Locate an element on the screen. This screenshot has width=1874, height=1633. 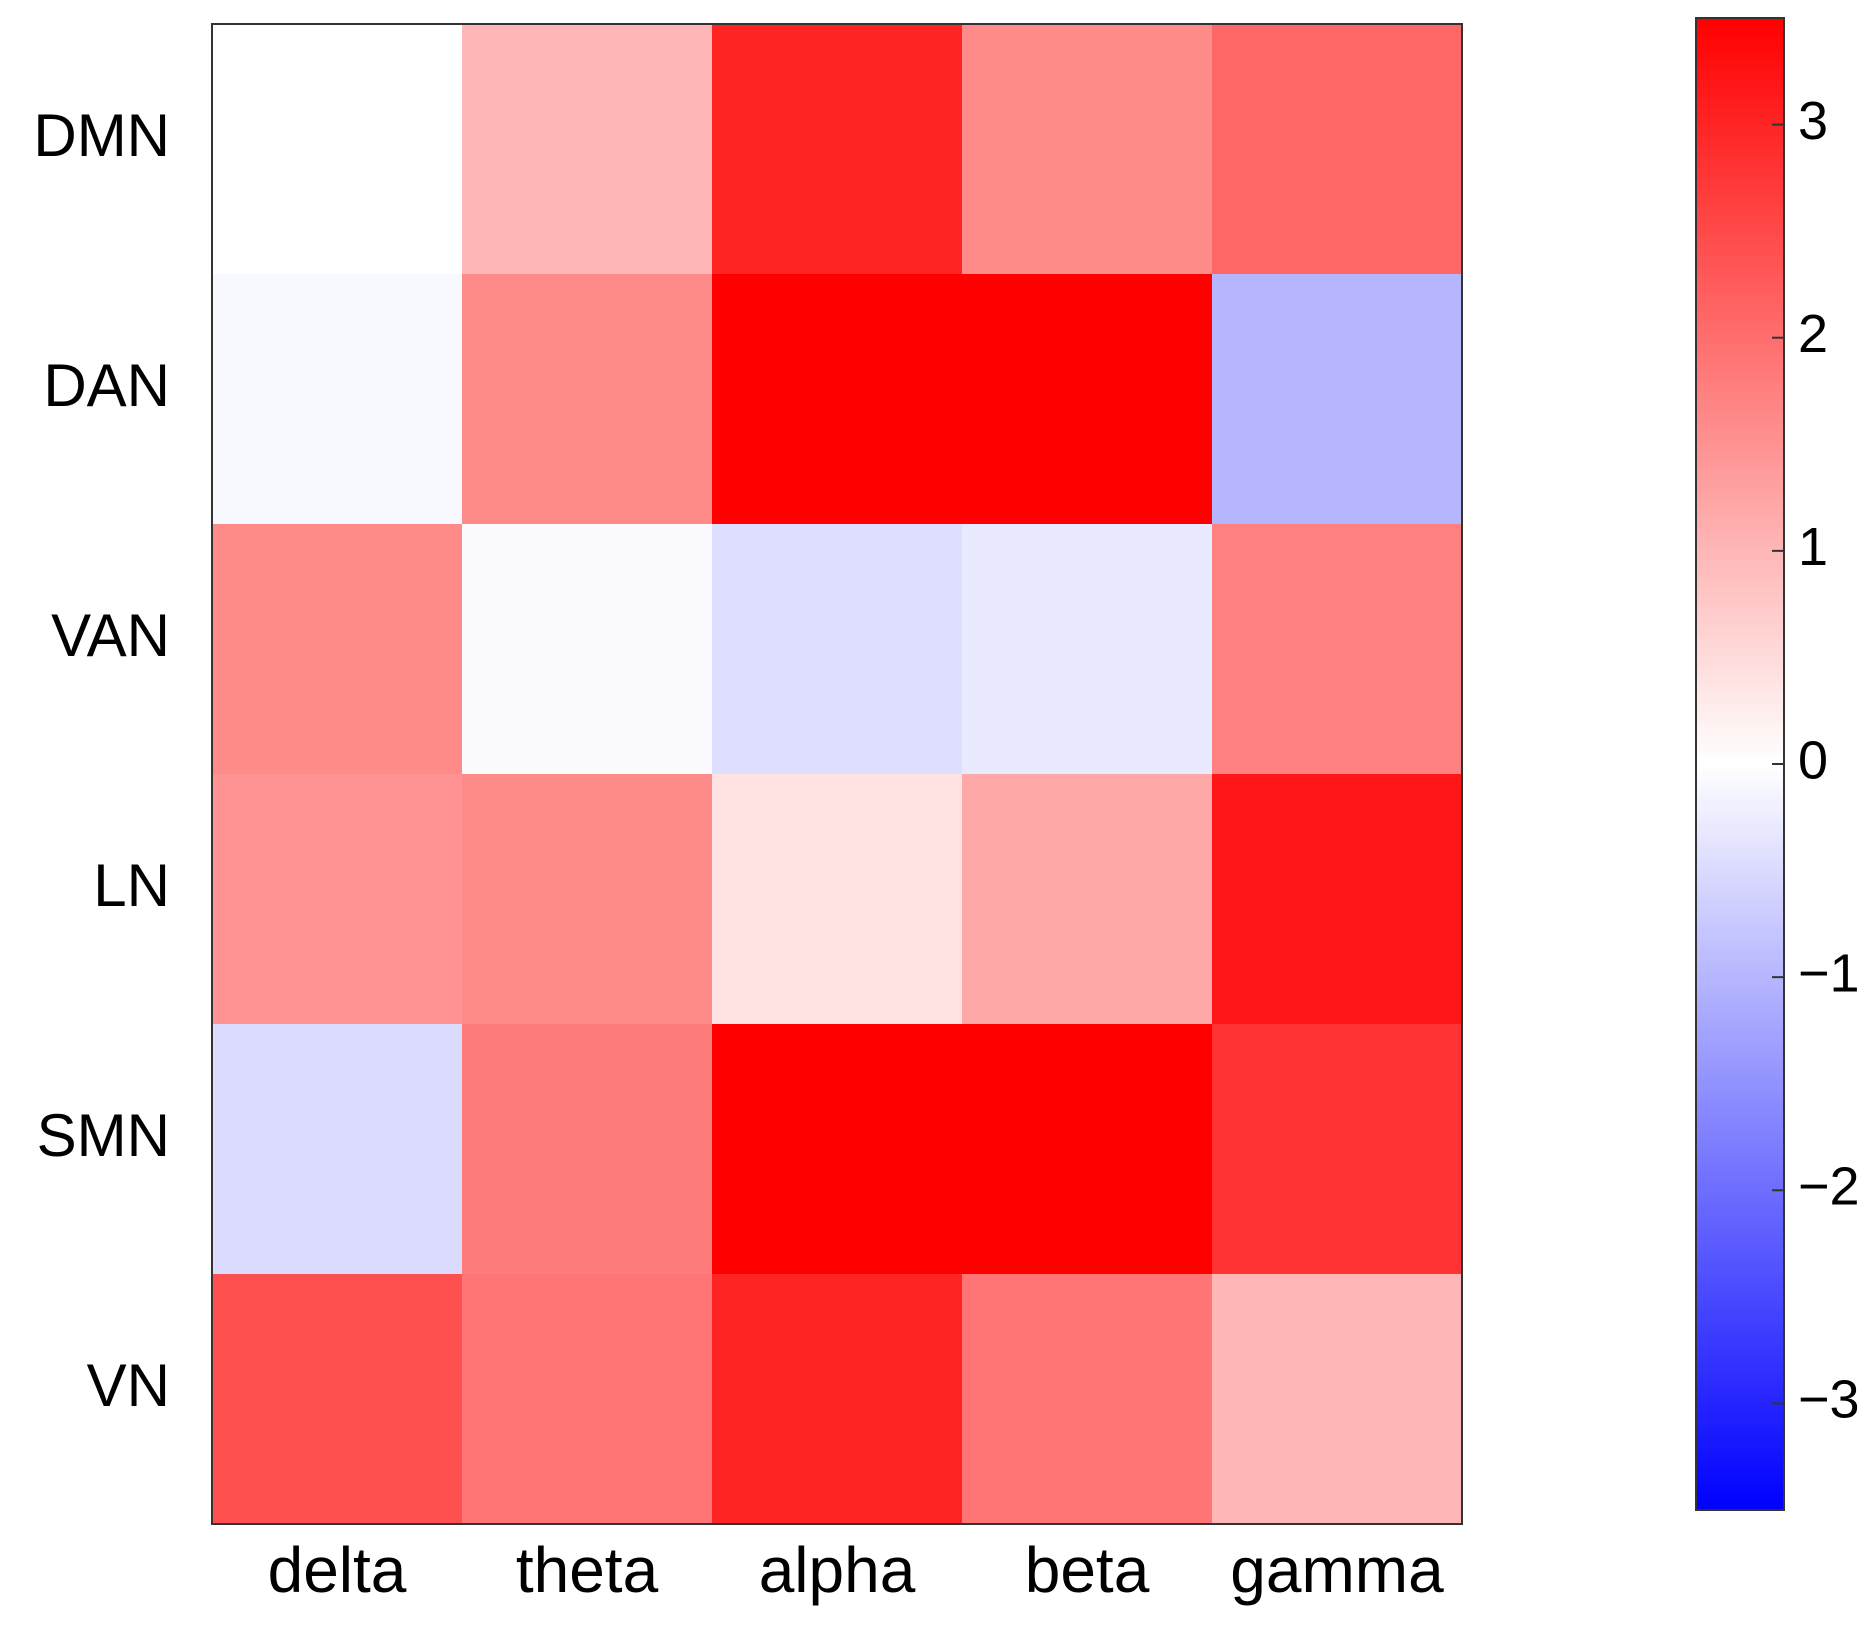
heatmap-cell-ln-gamma is located at coordinates (1337, 899).